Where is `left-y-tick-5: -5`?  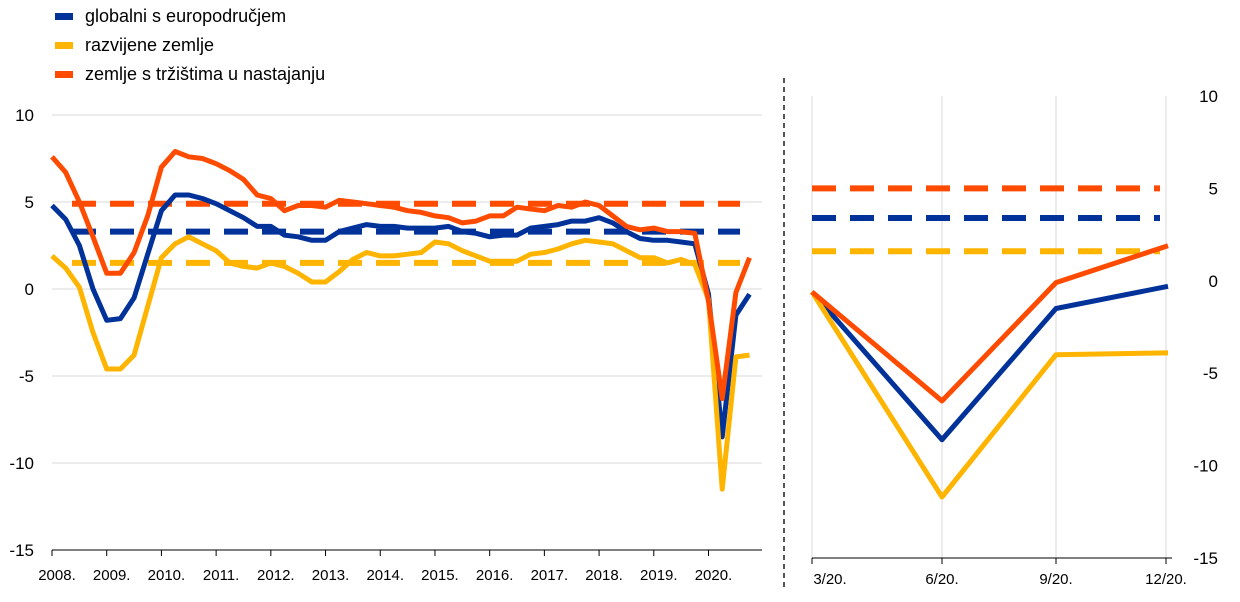
left-y-tick-5: -5 is located at coordinates (26, 376).